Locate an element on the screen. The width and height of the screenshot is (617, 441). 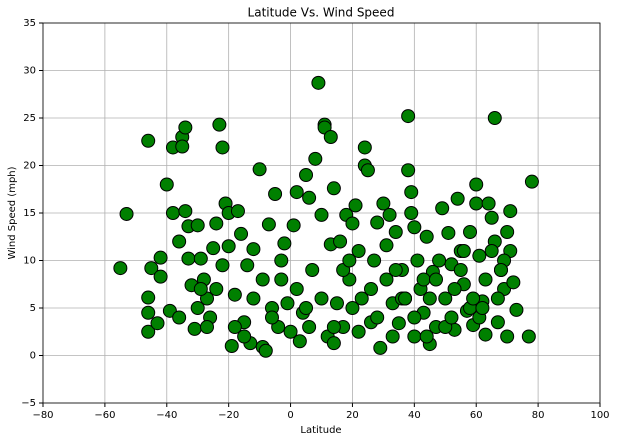
y-tick-label: 0 is located at coordinates (33, 356).